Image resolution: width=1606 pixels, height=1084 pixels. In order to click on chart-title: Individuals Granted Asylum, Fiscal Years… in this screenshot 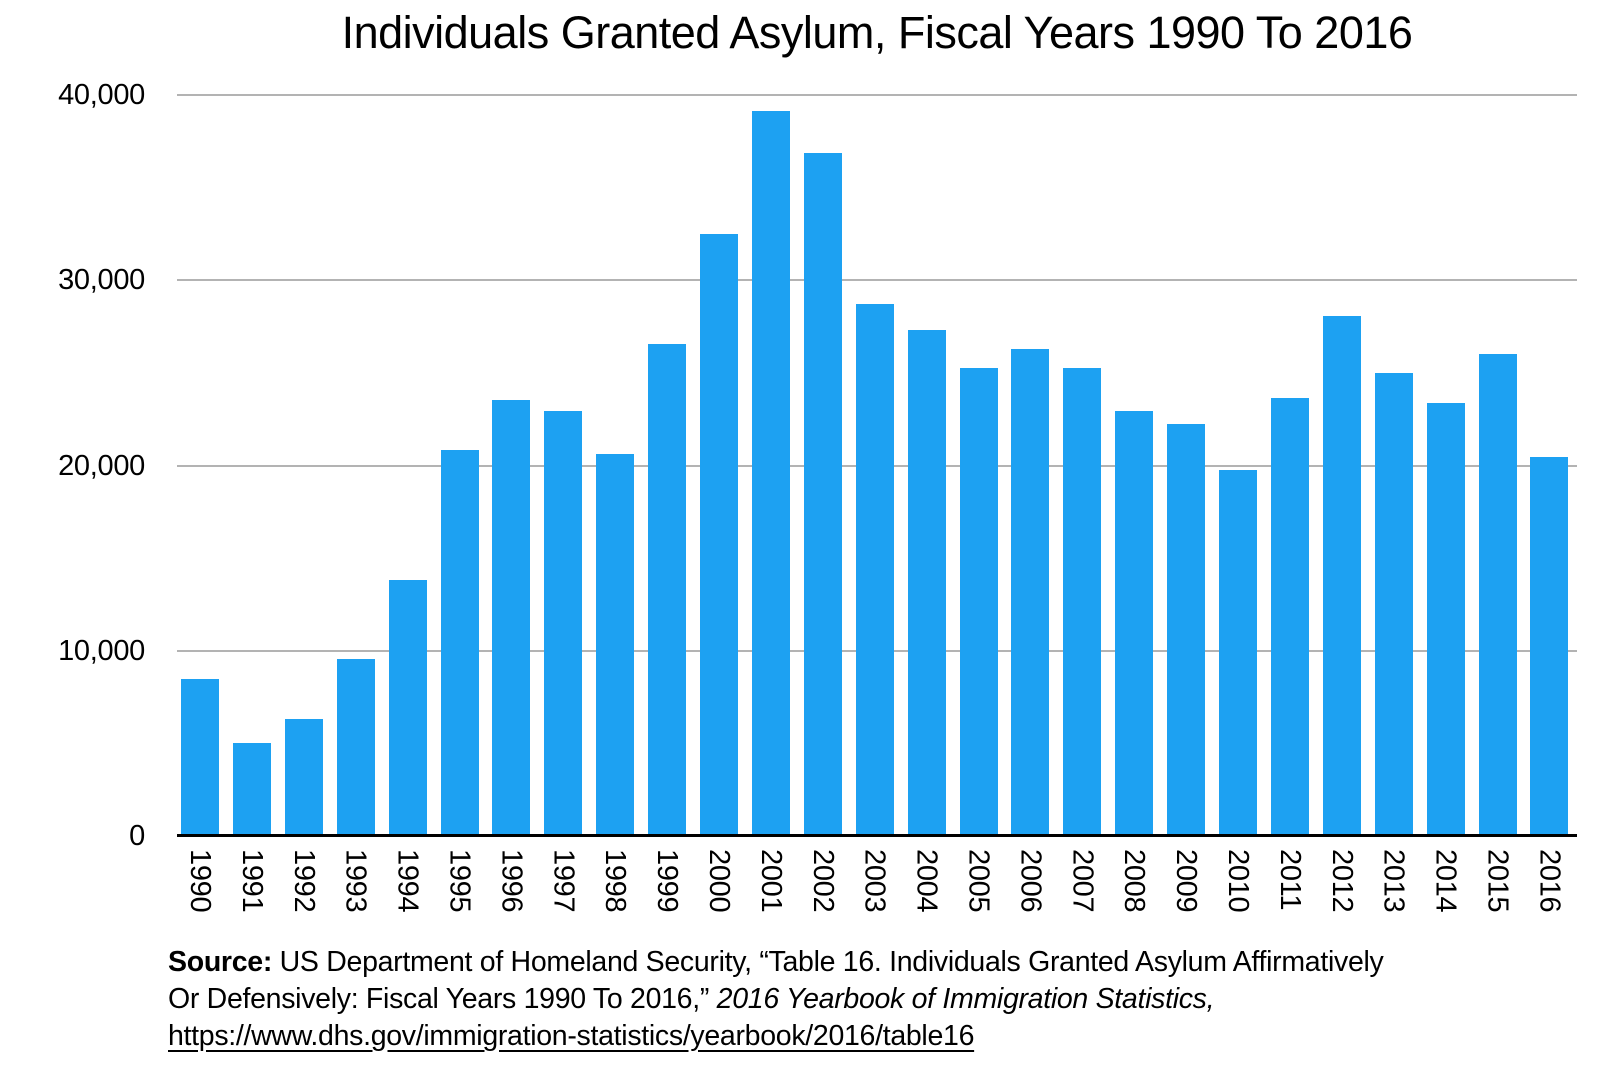, I will do `click(877, 32)`.